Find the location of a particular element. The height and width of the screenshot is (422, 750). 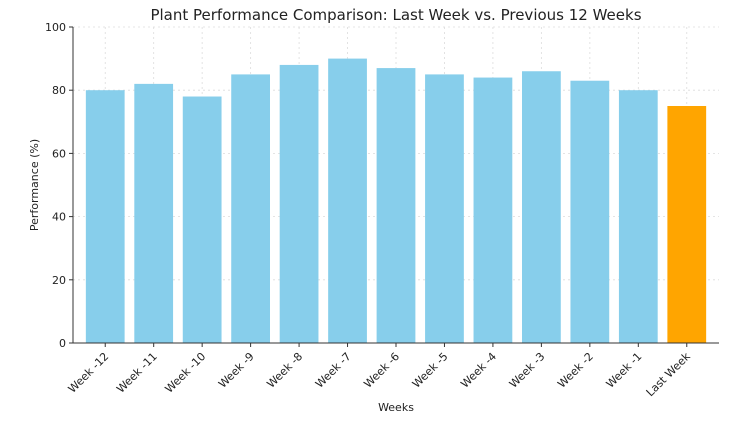

bar-last-week is located at coordinates (687, 224).